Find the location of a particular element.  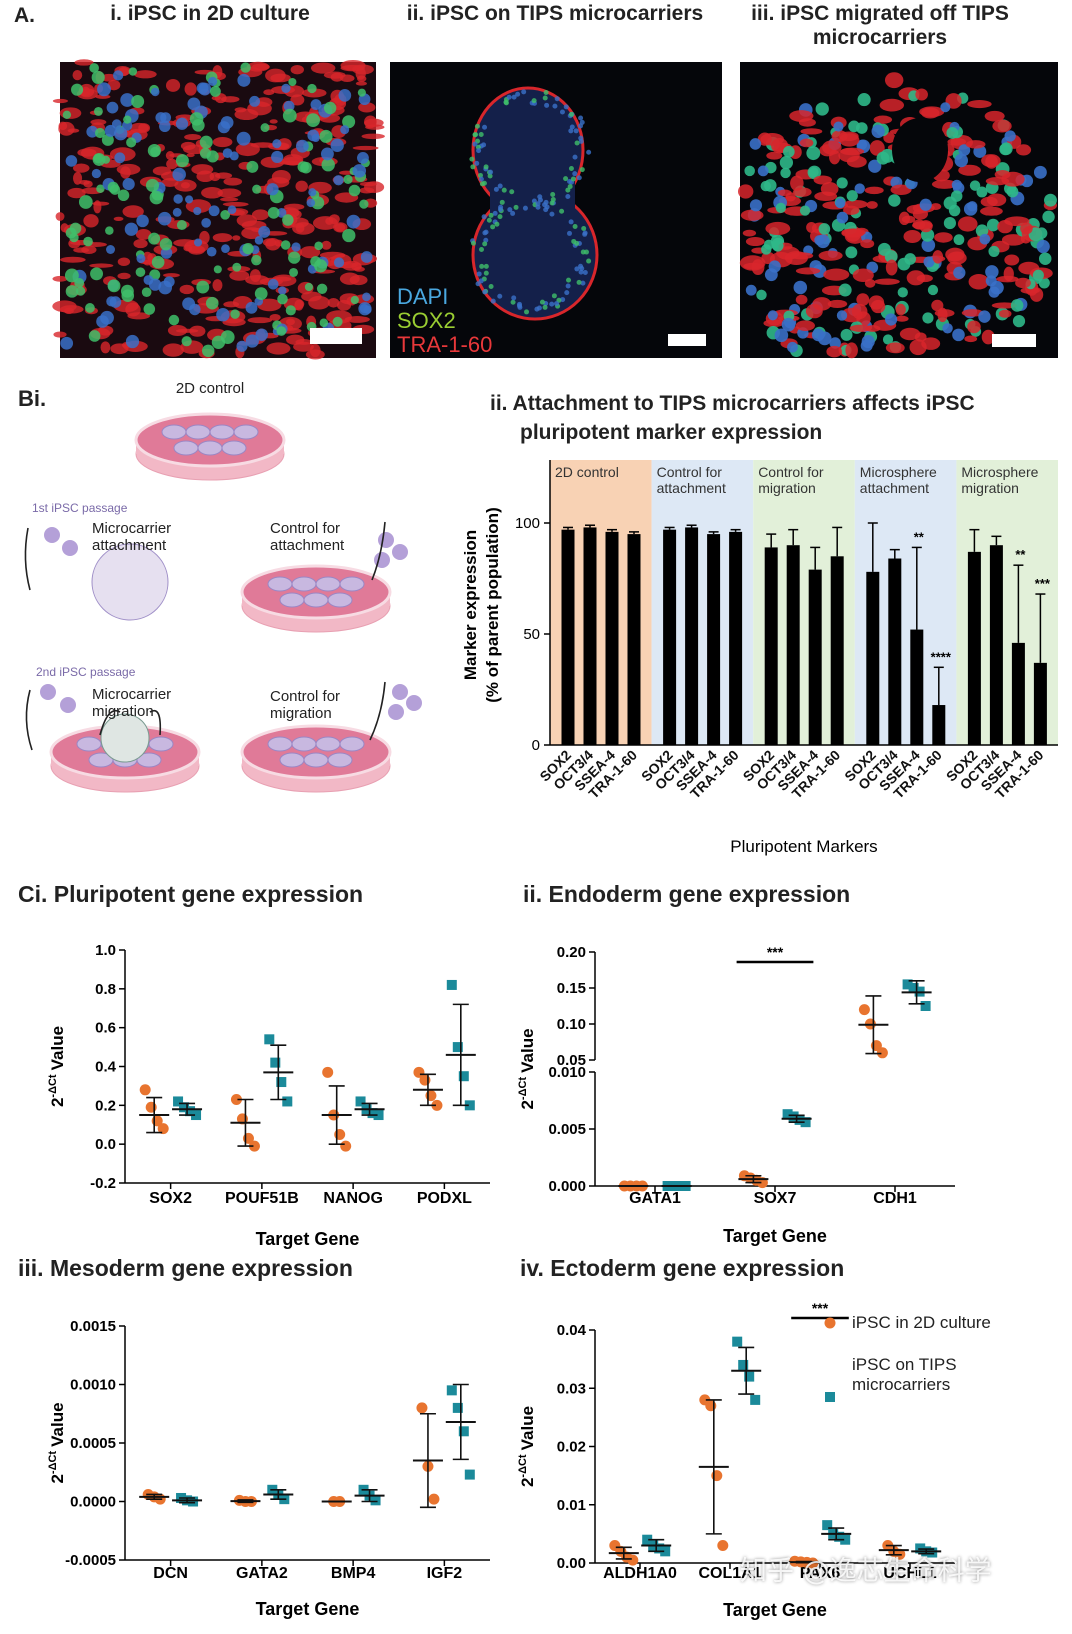

y-tick-label: 0.01 is located at coordinates (571, 1505).